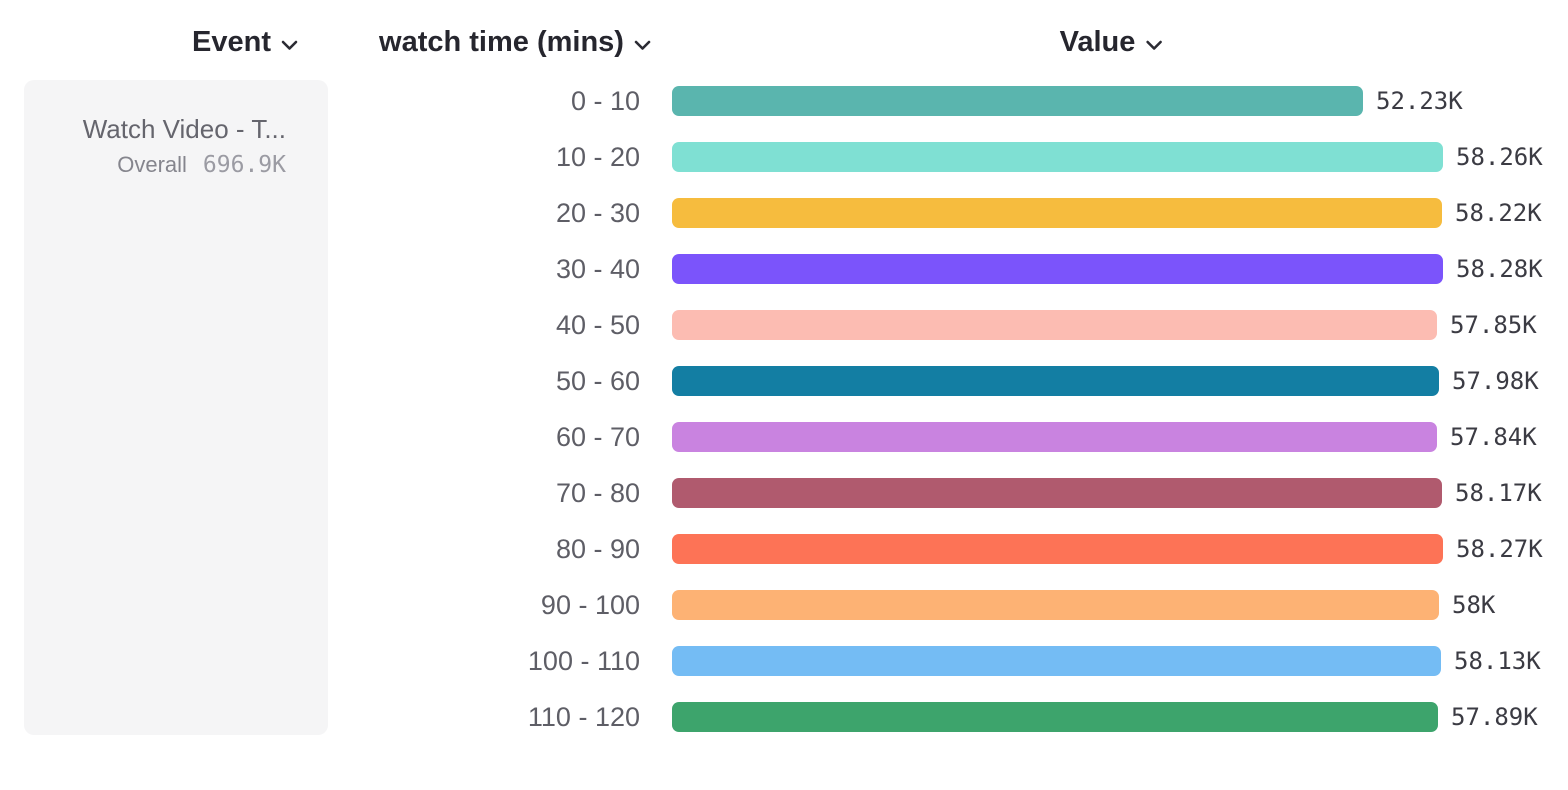  What do you see at coordinates (184, 145) in the screenshot?
I see `event-card-text: Watch Video - T... Overall 696.9K` at bounding box center [184, 145].